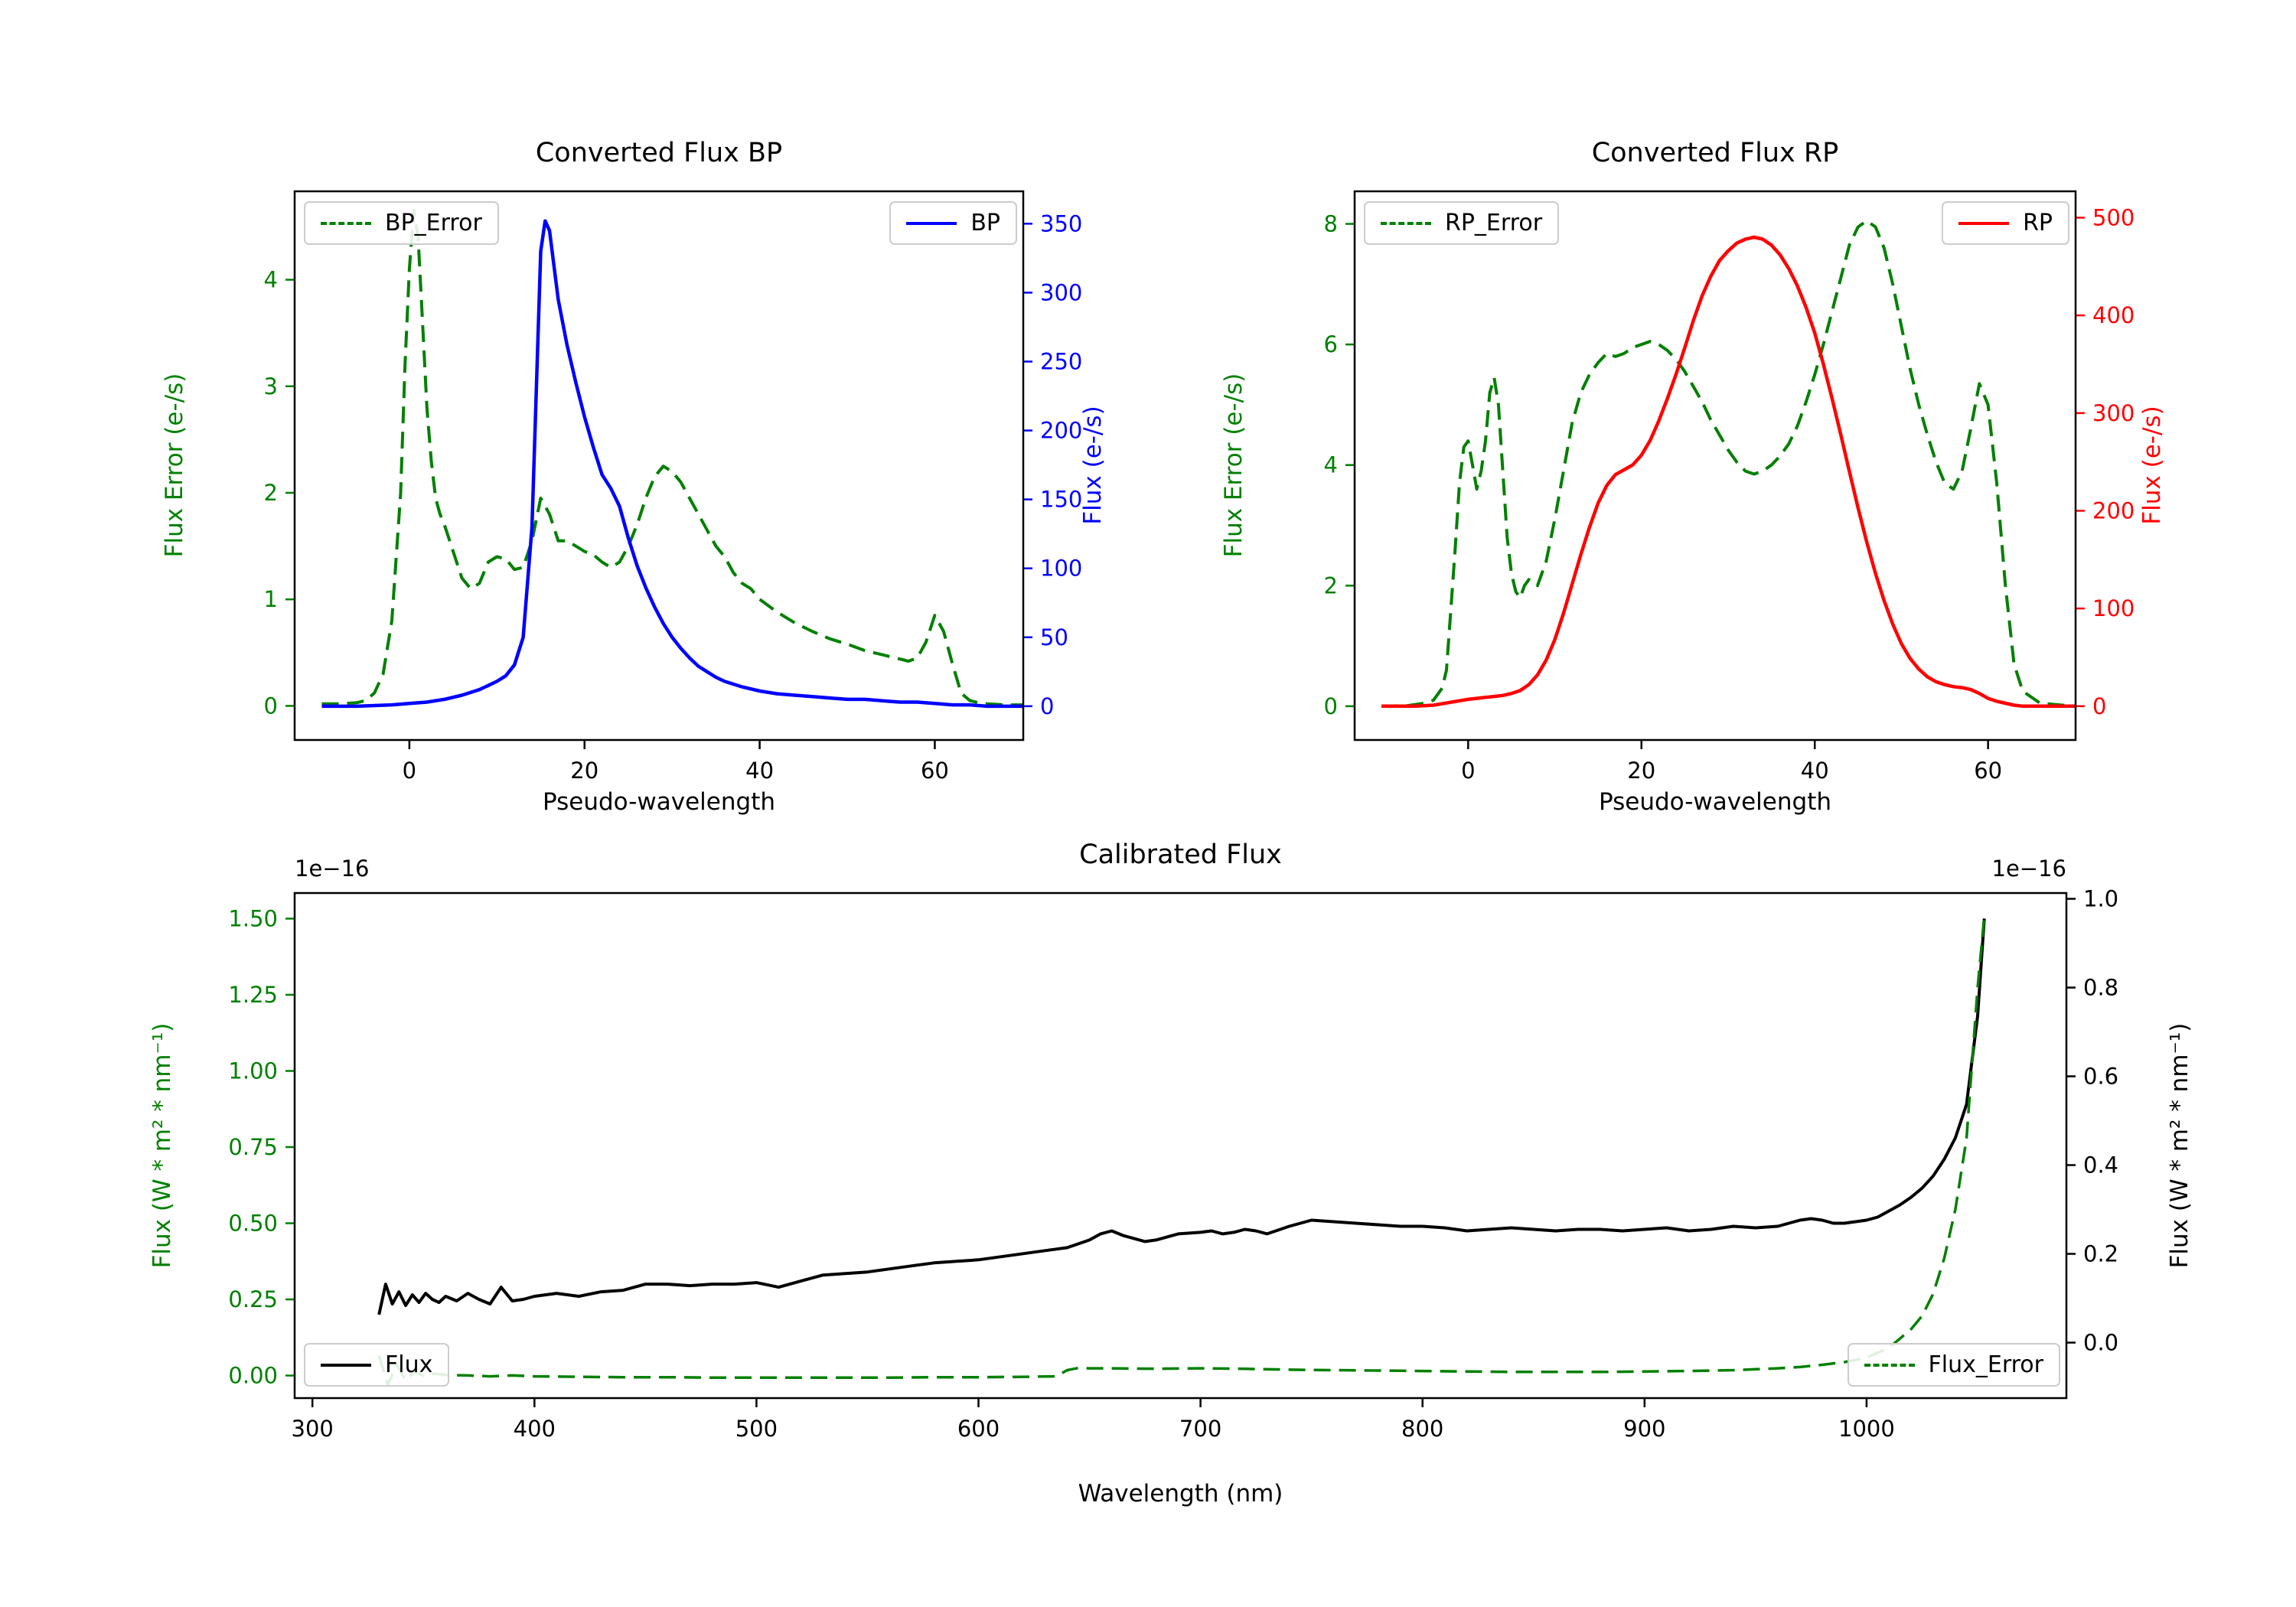  What do you see at coordinates (931, 223) in the screenshot?
I see `bp-legend-line` at bounding box center [931, 223].